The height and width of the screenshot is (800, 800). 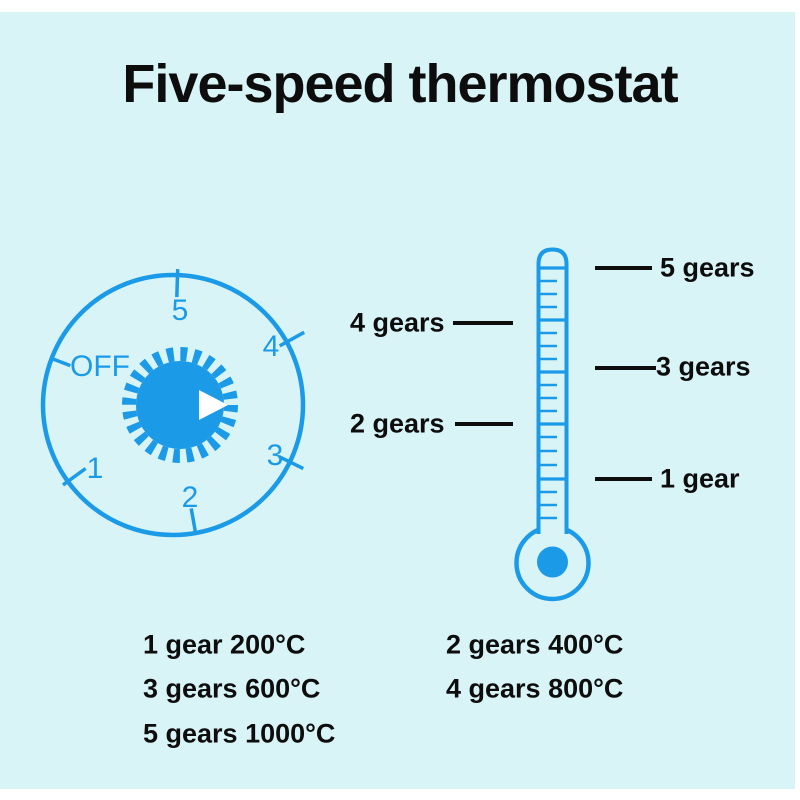 I want to click on dial-label-off: OFF, so click(x=100, y=366).